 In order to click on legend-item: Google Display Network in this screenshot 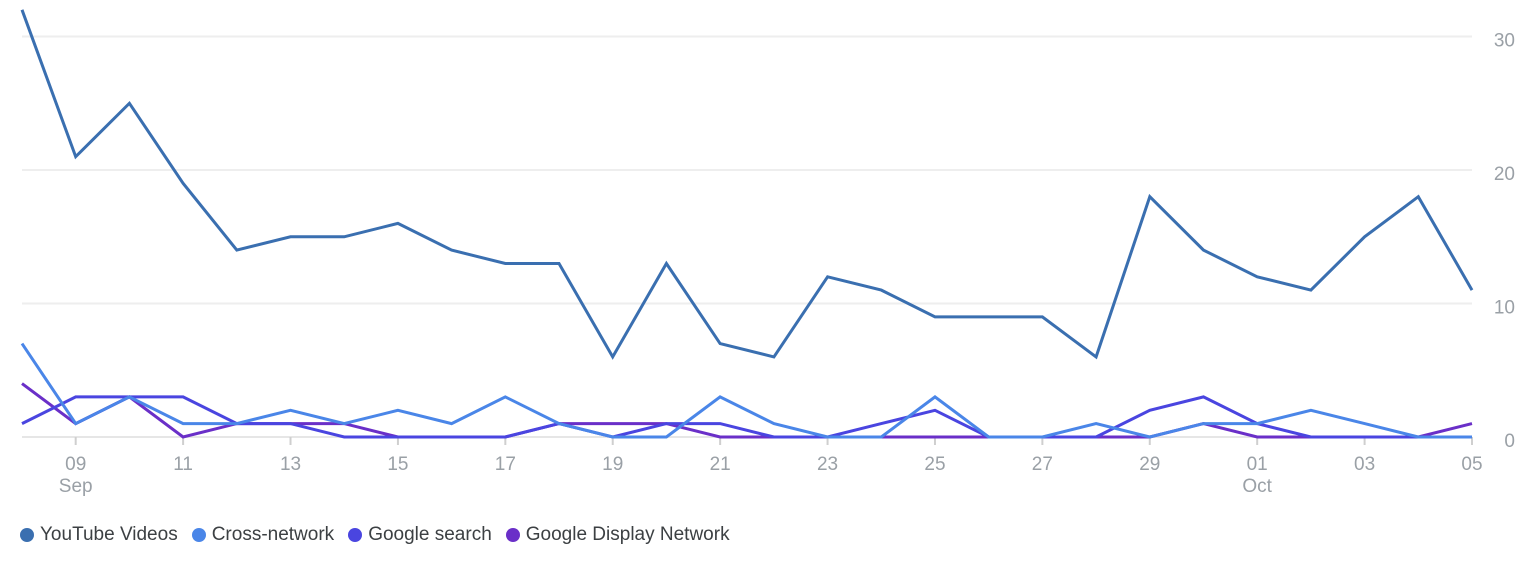, I will do `click(617, 535)`.